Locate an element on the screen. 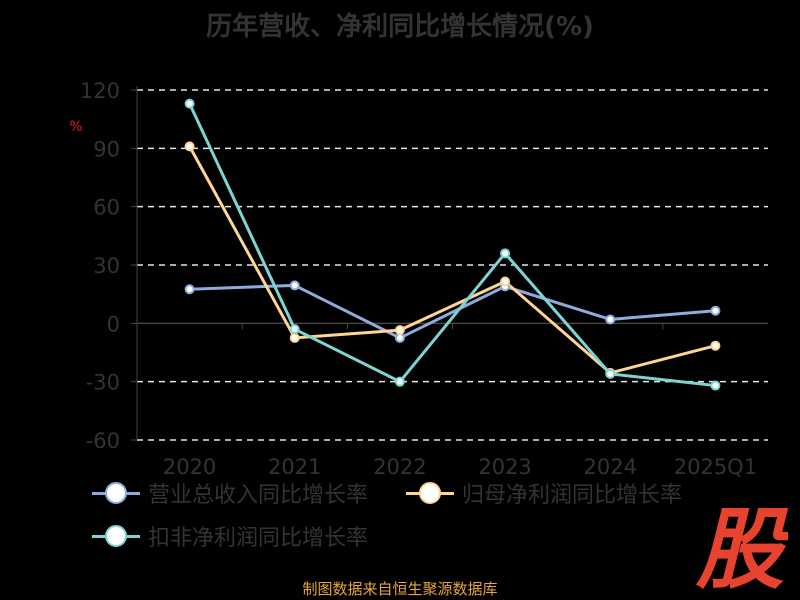 This screenshot has height=600, width=800. brand-logo: 股 is located at coordinates (741, 546).